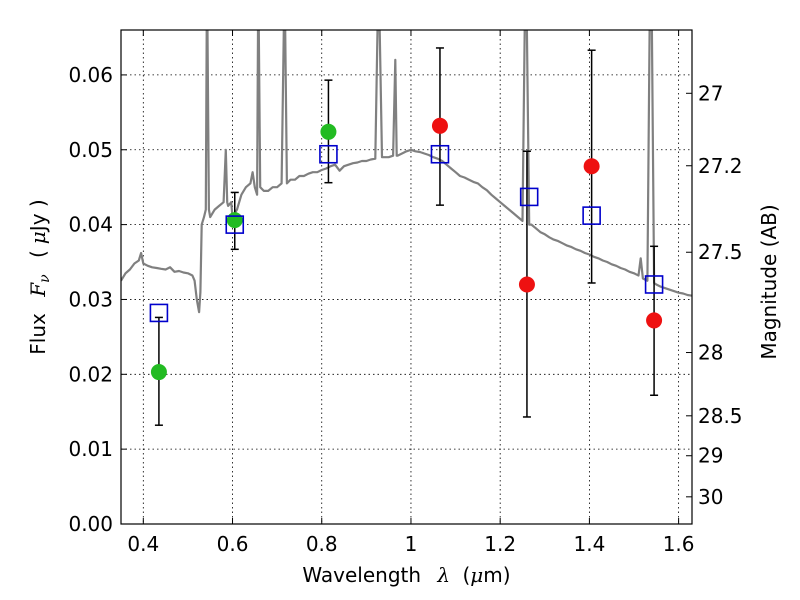 The height and width of the screenshot is (600, 800). Describe the element at coordinates (714, 295) in the screenshot. I see `y2-axis-ticks: 27 27.2 27.5 28 28.5 29 30` at that location.